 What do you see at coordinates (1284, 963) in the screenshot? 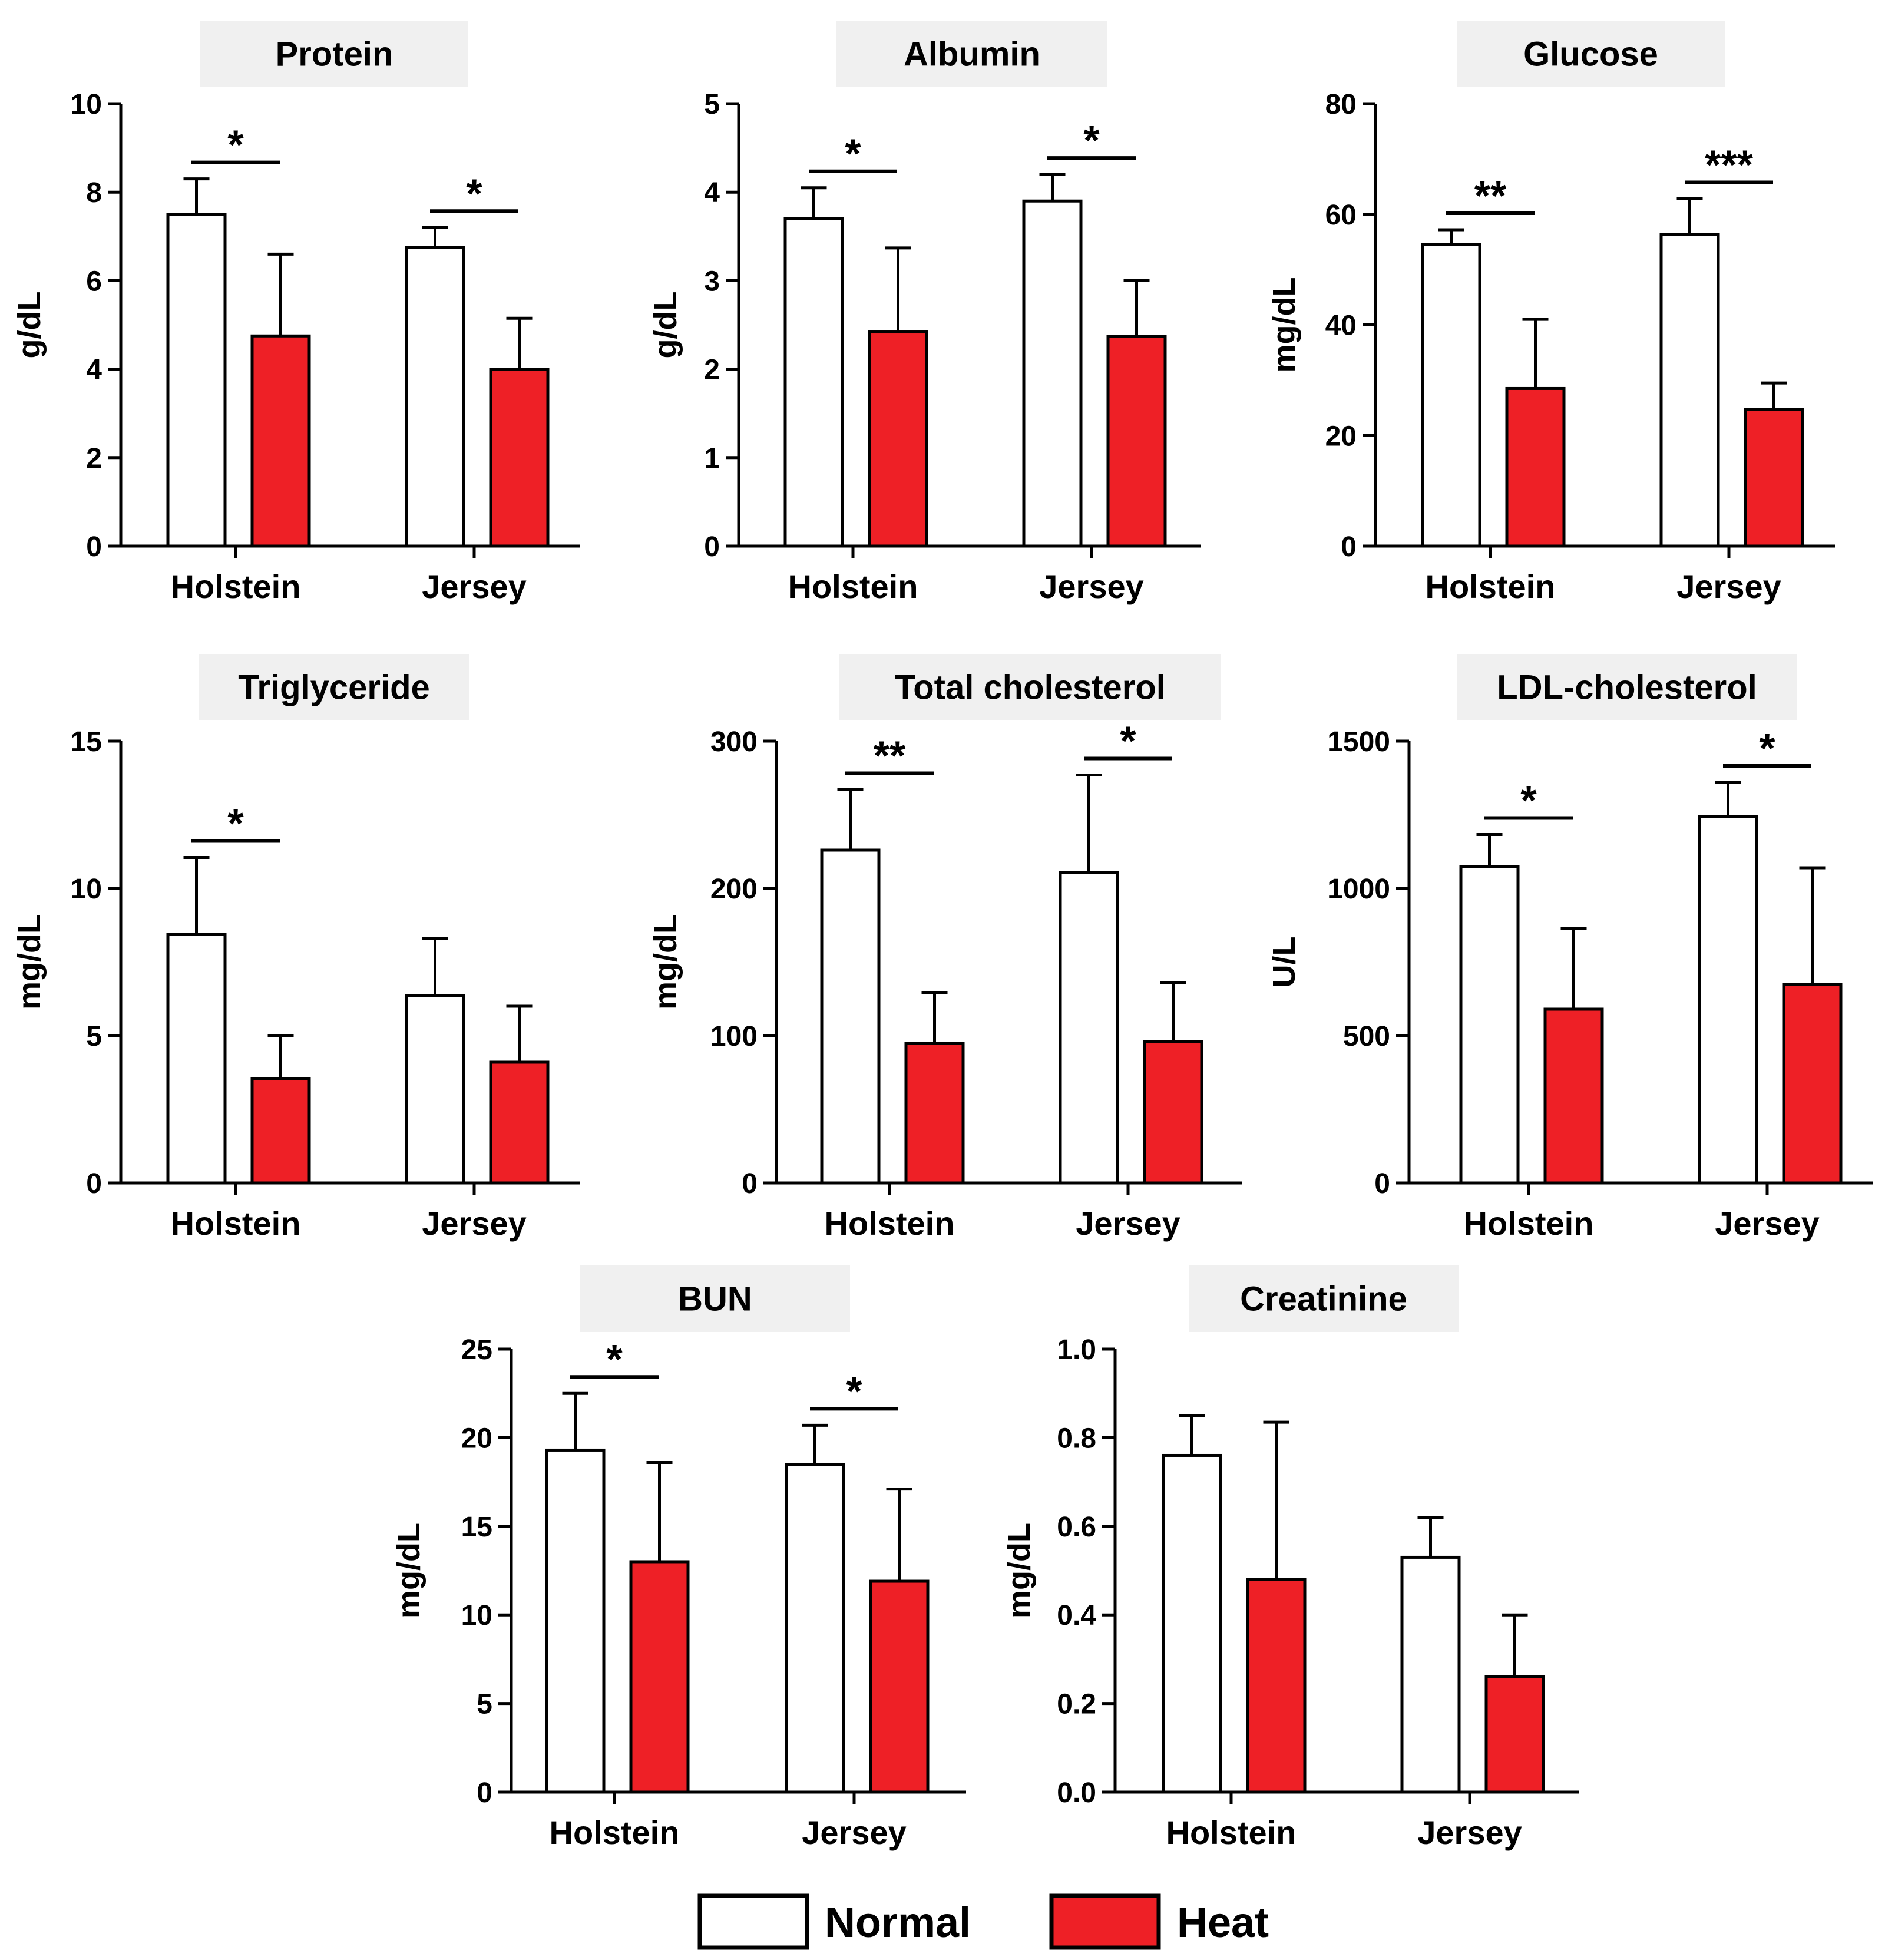
I see `y-axis-label: U/L` at bounding box center [1284, 963].